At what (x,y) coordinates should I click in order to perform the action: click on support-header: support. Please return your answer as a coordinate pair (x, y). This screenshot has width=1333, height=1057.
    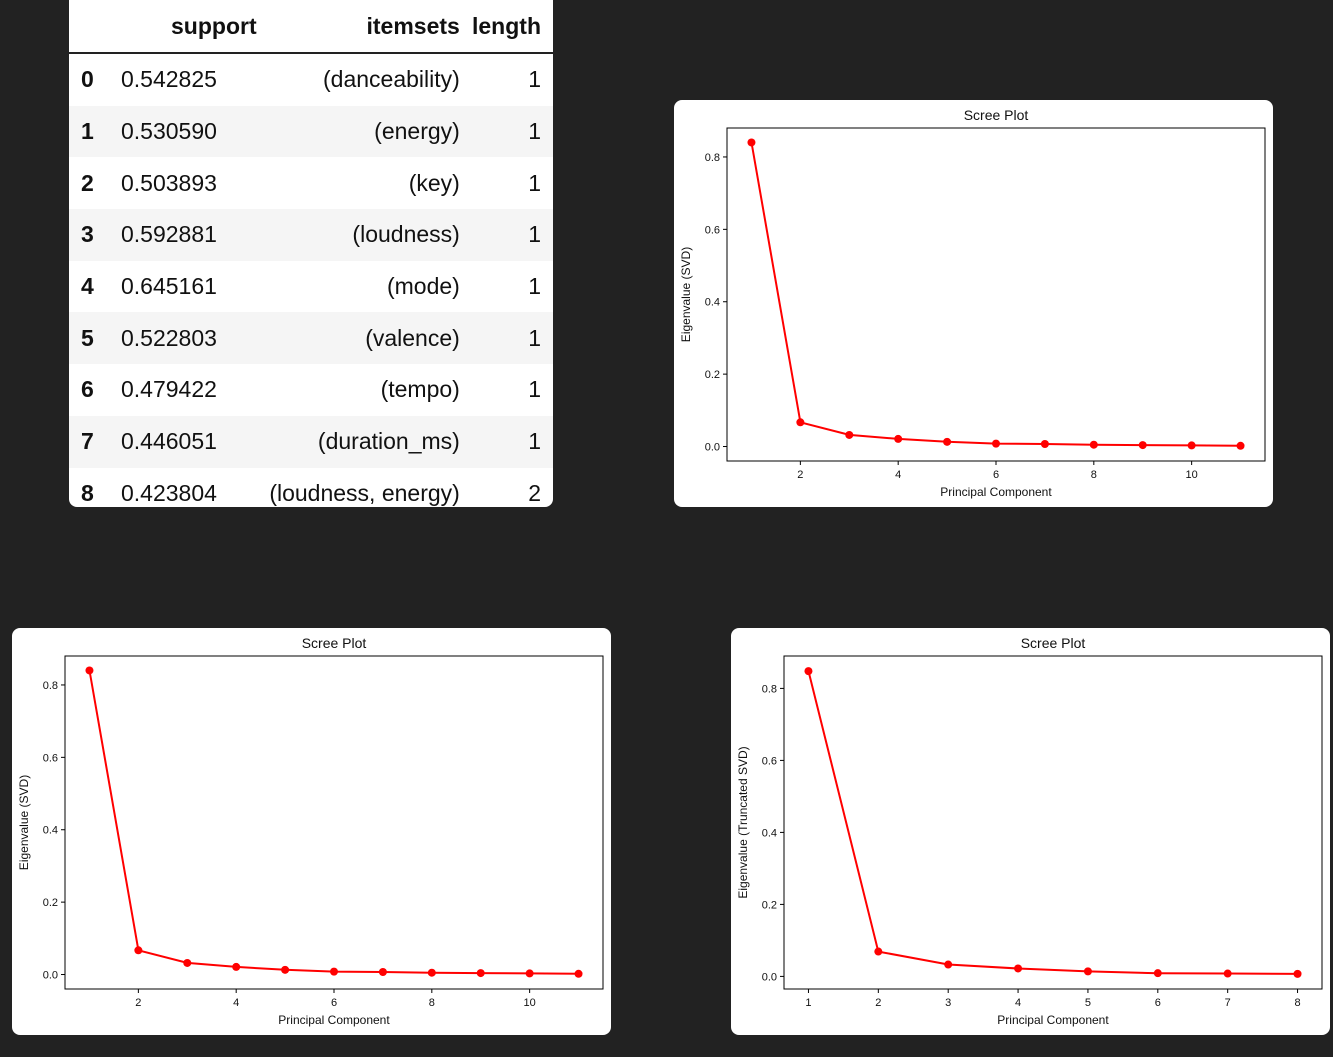
    Looking at the image, I should click on (195, 27).